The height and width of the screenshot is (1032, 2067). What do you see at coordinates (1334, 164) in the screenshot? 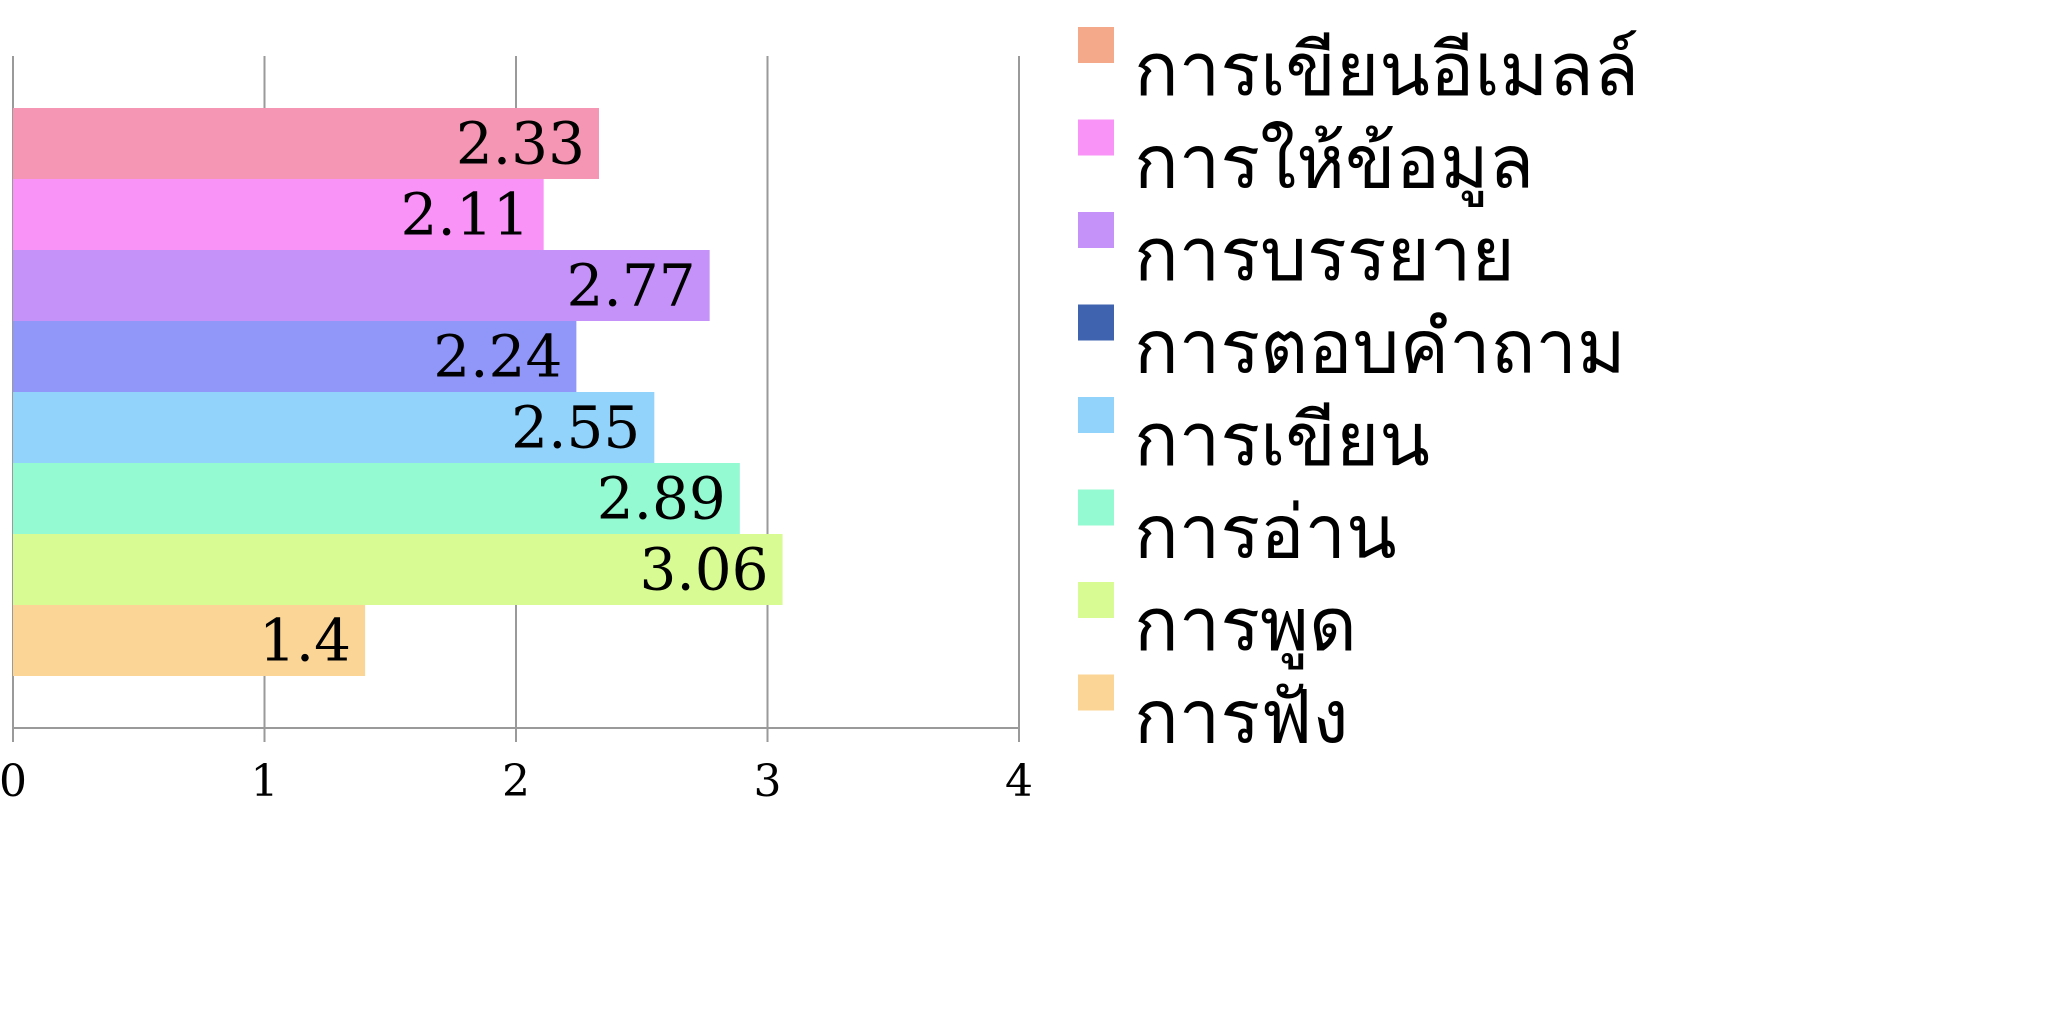
I see `legend-label: การให้ข้อมูล` at bounding box center [1334, 164].